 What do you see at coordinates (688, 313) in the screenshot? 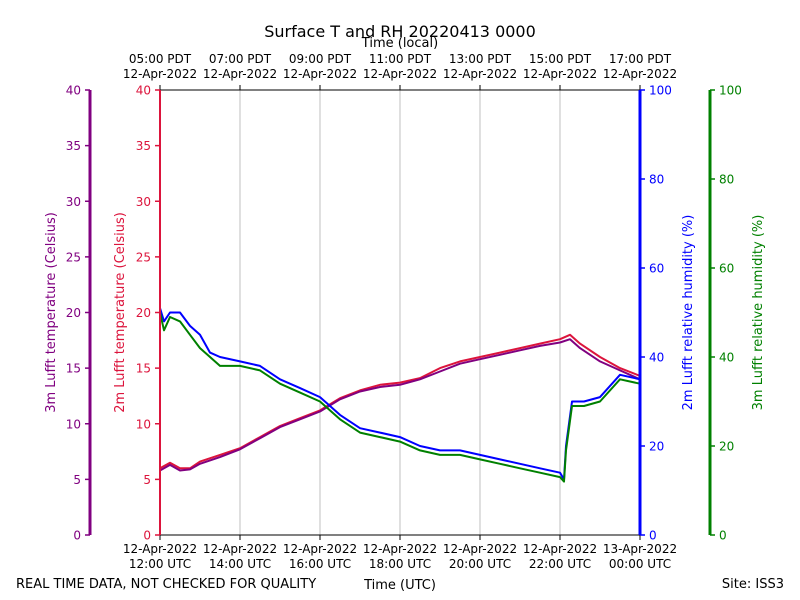
I see `y-axis-label: 2m Lufft relative humidity (%)` at bounding box center [688, 313].